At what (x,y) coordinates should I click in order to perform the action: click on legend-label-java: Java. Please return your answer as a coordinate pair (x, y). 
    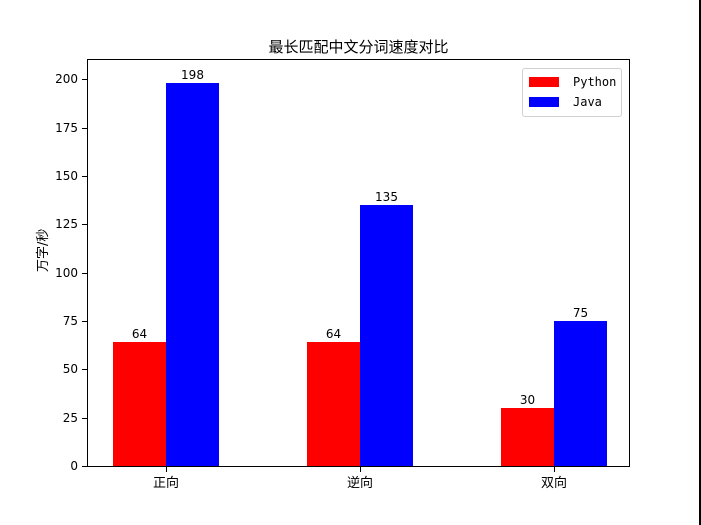
    Looking at the image, I should click on (587, 102).